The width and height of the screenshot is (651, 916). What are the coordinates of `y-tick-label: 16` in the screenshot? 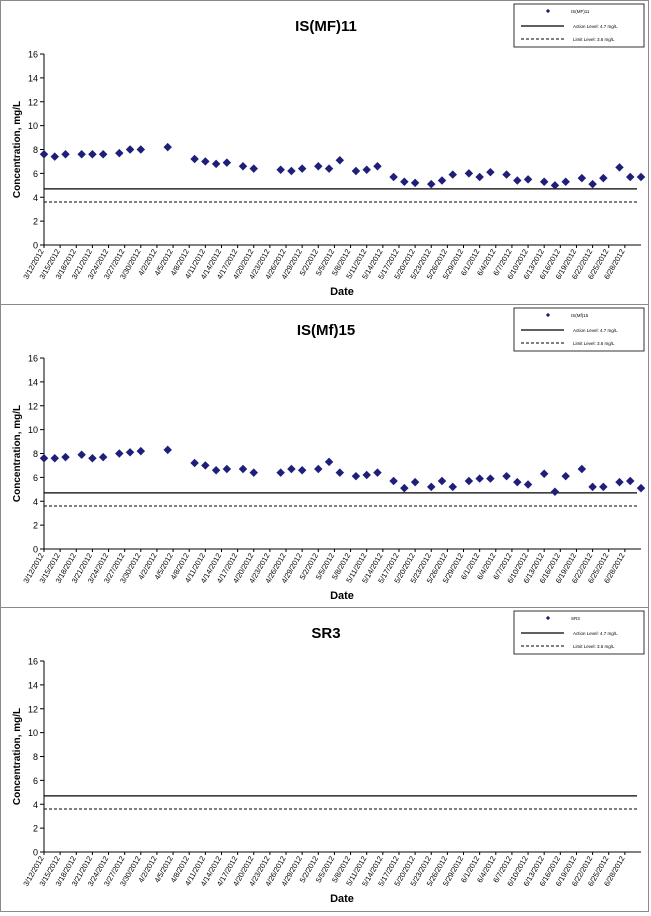 It's located at (33, 662).